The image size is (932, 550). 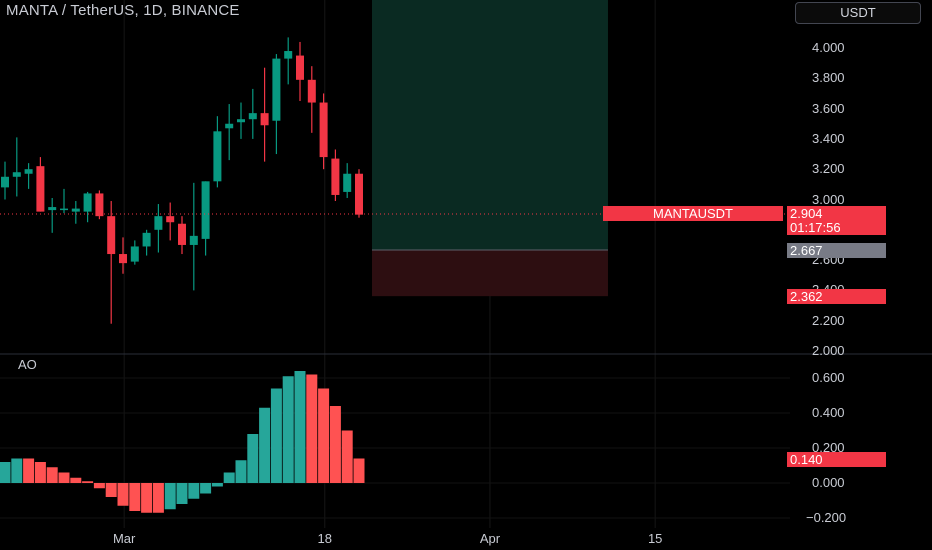 What do you see at coordinates (828, 47) in the screenshot?
I see `price-tick-label: 4.000` at bounding box center [828, 47].